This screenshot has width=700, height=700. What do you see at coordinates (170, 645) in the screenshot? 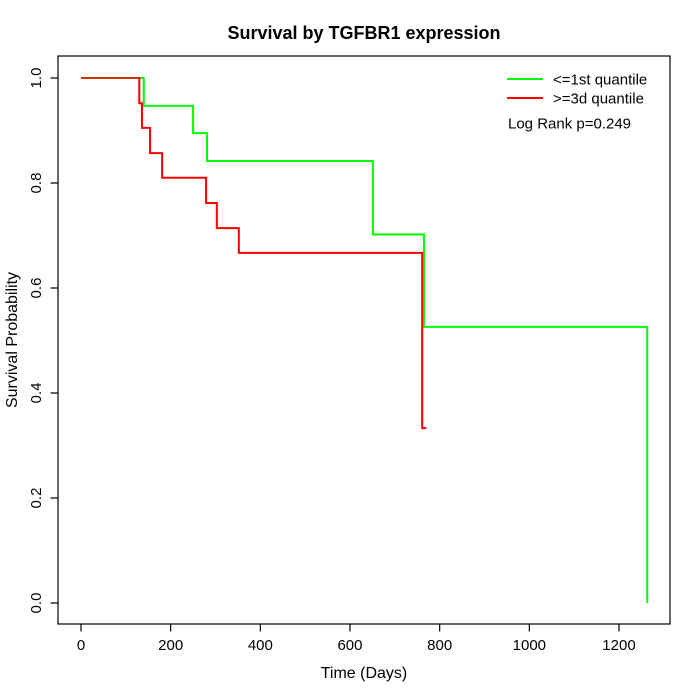
I see `x-tick-label: 200` at bounding box center [170, 645].